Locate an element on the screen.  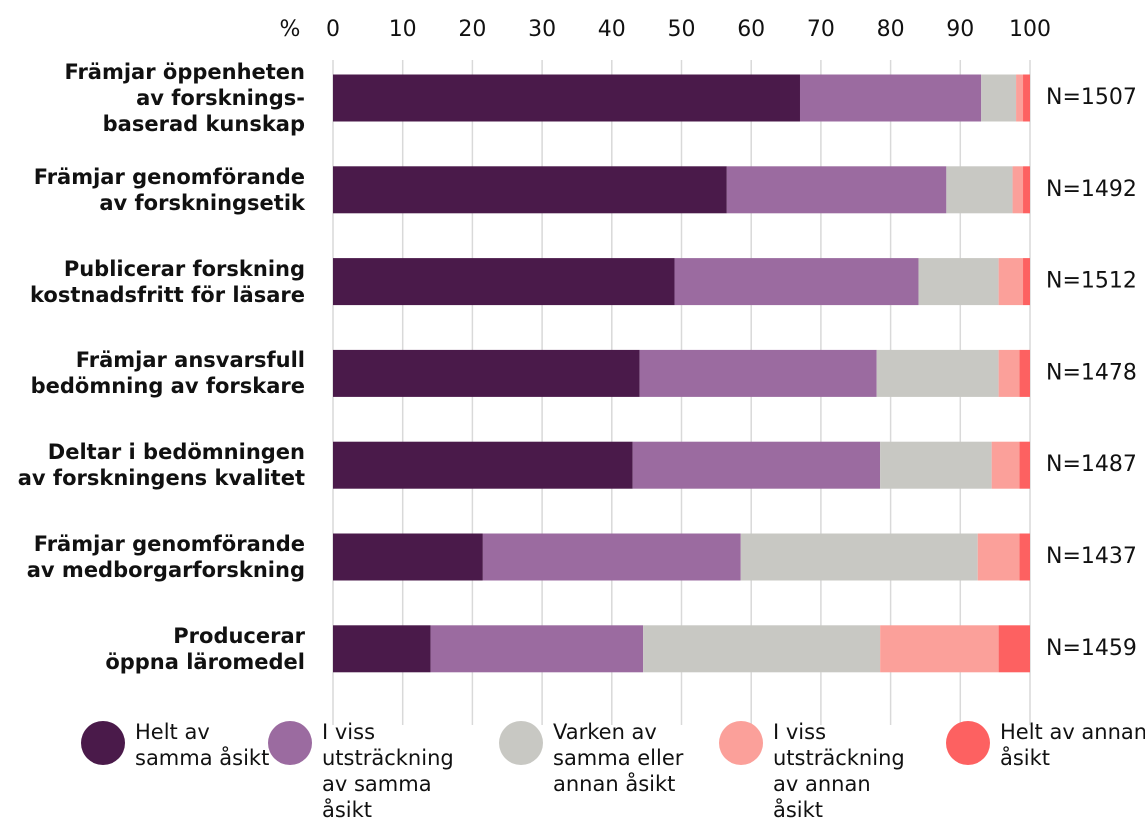
x-tick-label: 0 is located at coordinates (333, 29).